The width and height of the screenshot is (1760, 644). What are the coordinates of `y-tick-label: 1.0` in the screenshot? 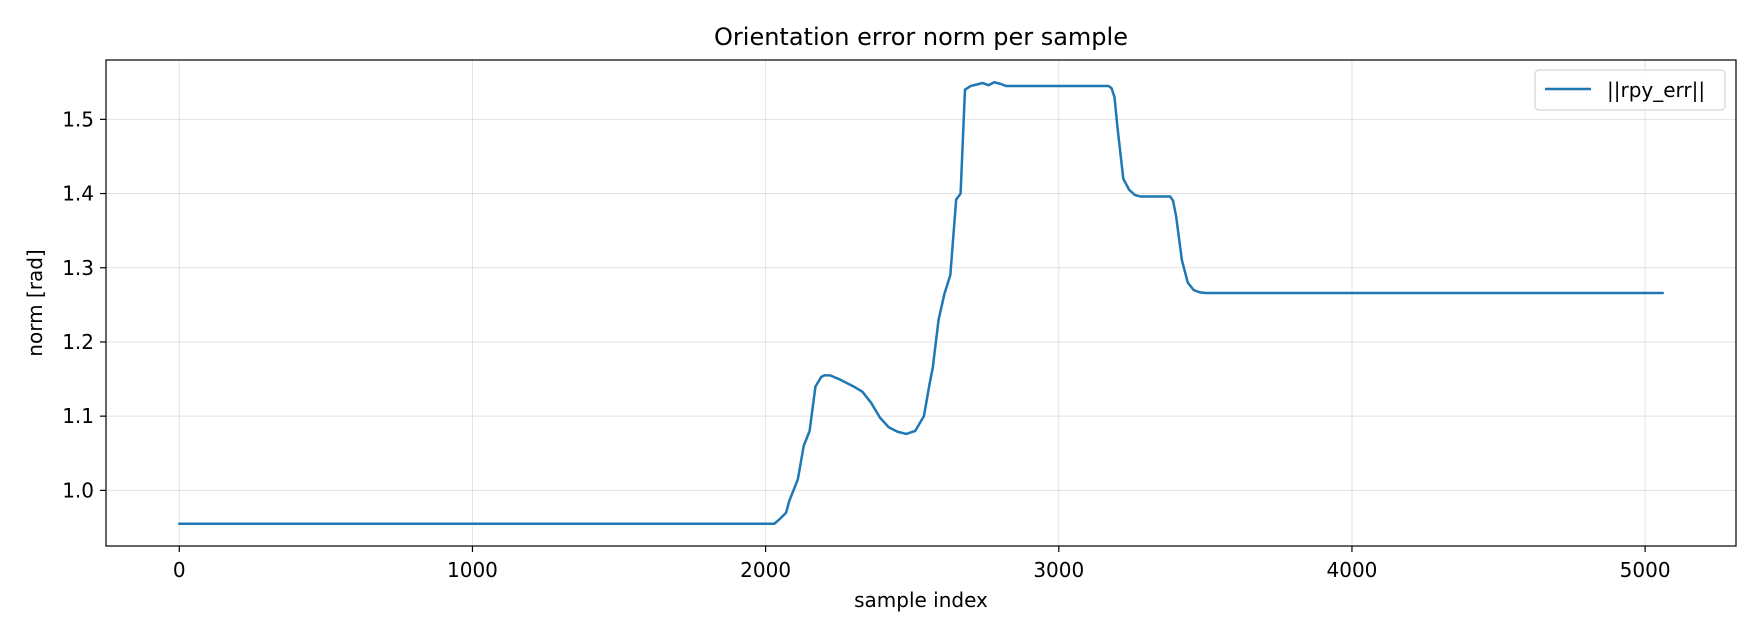 It's located at (78, 490).